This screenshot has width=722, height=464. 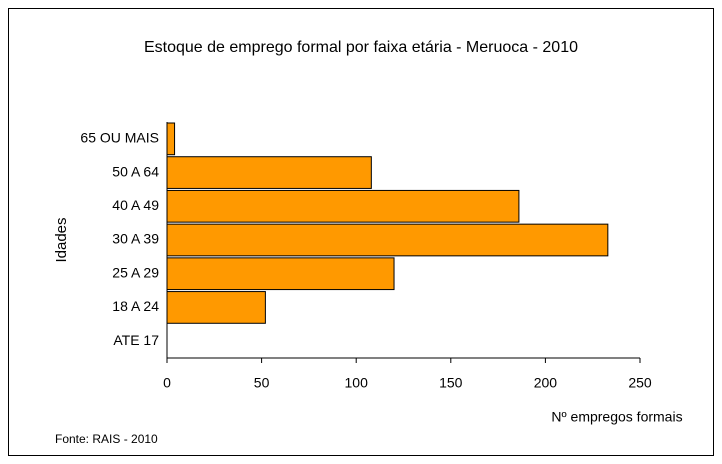 I want to click on x-tick-label: 50, so click(x=262, y=383).